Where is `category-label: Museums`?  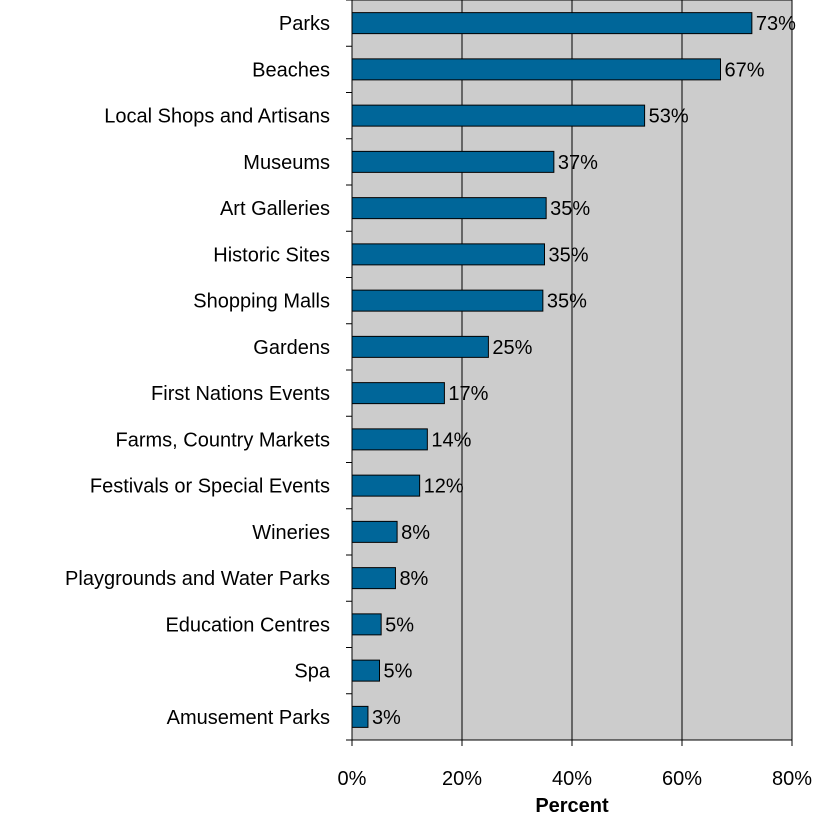
category-label: Museums is located at coordinates (286, 163).